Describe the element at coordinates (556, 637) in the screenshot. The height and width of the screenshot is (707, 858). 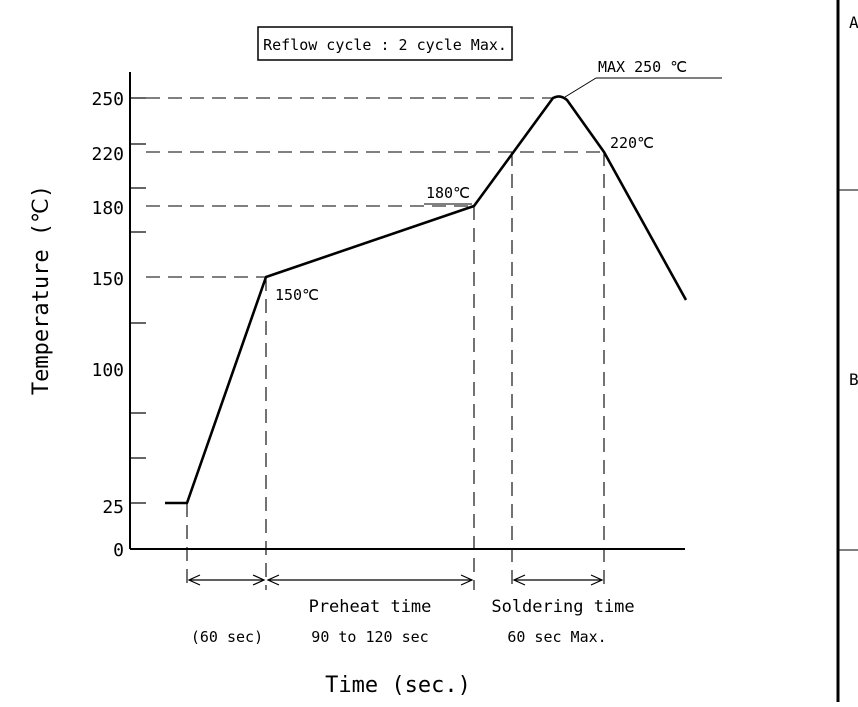
I see `interval-soldering-line2: 60 sec Max.` at that location.